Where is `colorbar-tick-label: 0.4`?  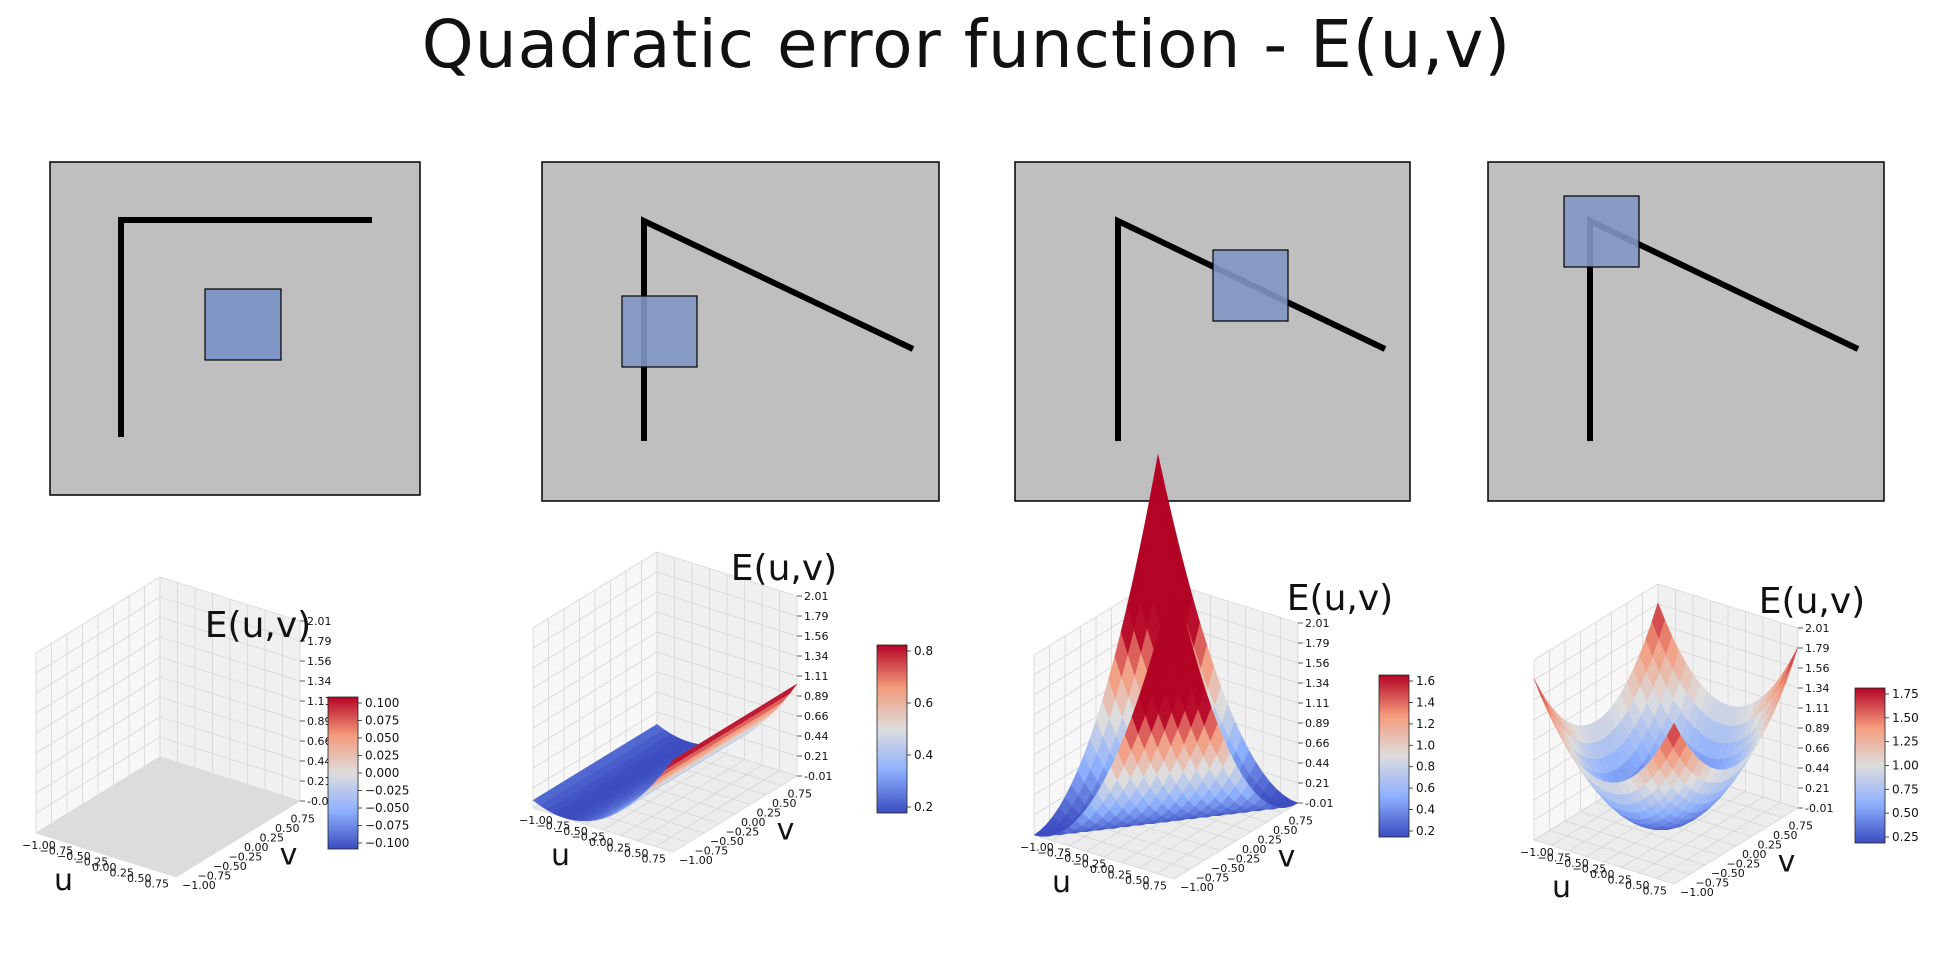
colorbar-tick-label: 0.4 is located at coordinates (923, 755).